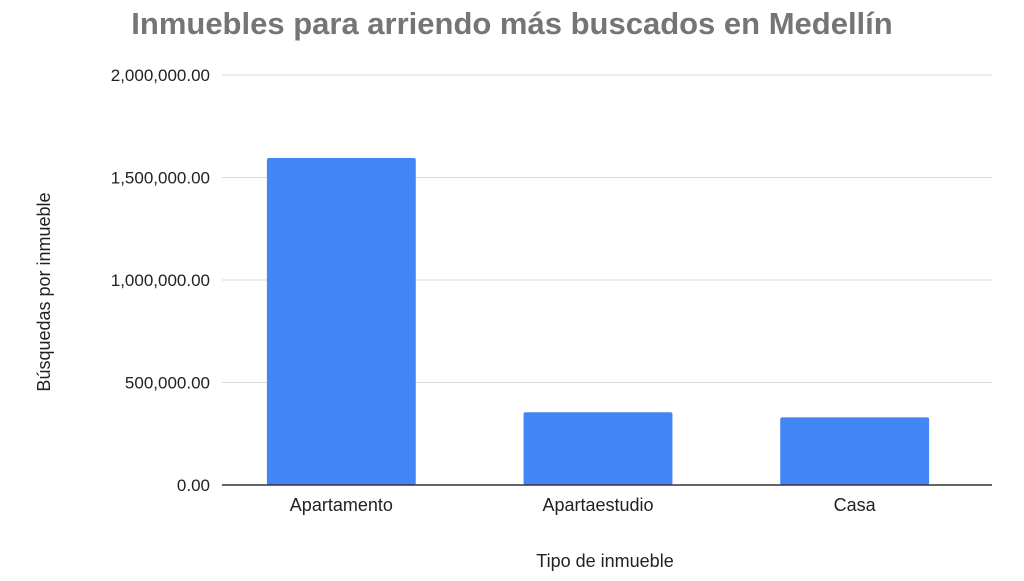 The height and width of the screenshot is (581, 1024). What do you see at coordinates (160, 75) in the screenshot?
I see `y-tick-label: 2,000,000.00` at bounding box center [160, 75].